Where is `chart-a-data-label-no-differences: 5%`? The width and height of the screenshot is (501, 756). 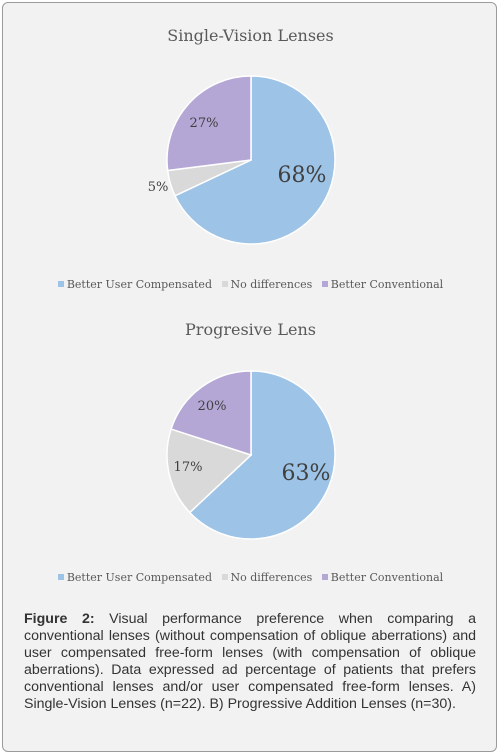 chart-a-data-label-no-differences: 5% is located at coordinates (158, 187).